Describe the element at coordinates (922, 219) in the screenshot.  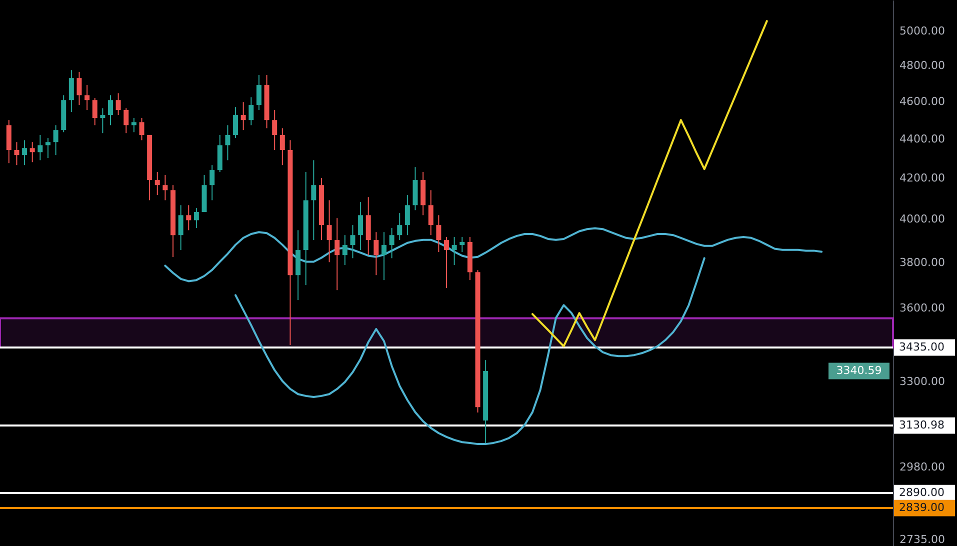
I see `y-tick-label: 4000.00` at that location.